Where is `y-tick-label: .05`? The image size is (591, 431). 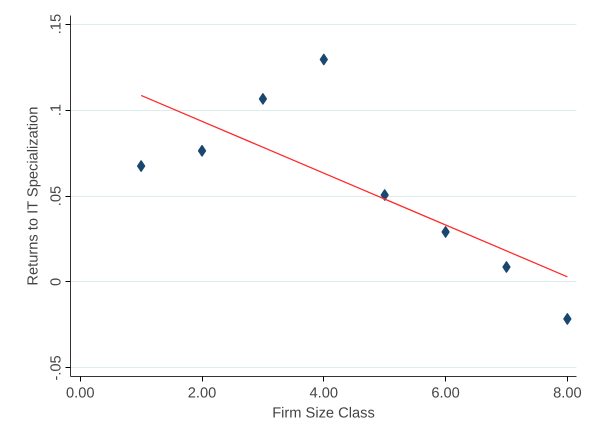
y-tick-label: .05 is located at coordinates (56, 196).